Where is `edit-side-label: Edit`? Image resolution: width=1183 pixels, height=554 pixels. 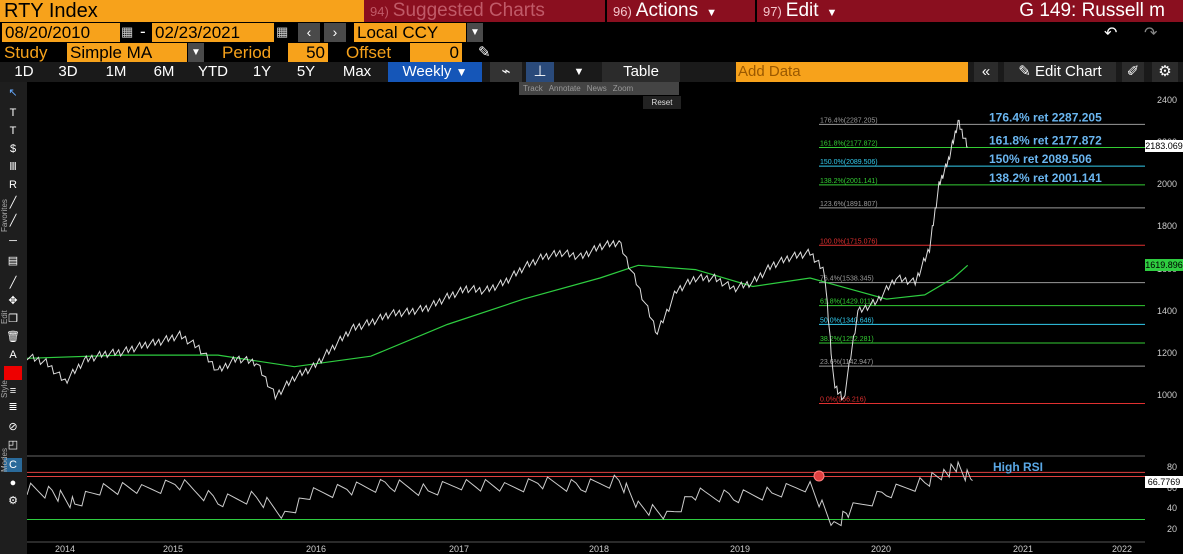 edit-side-label: Edit is located at coordinates (4, 317).